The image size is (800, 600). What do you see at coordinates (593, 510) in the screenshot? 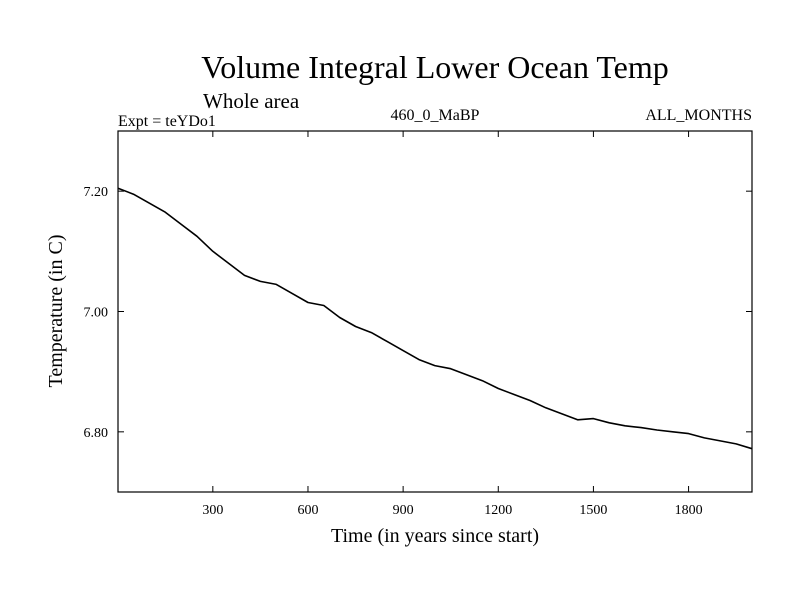
I see `x-tick-label: 1500` at bounding box center [593, 510].